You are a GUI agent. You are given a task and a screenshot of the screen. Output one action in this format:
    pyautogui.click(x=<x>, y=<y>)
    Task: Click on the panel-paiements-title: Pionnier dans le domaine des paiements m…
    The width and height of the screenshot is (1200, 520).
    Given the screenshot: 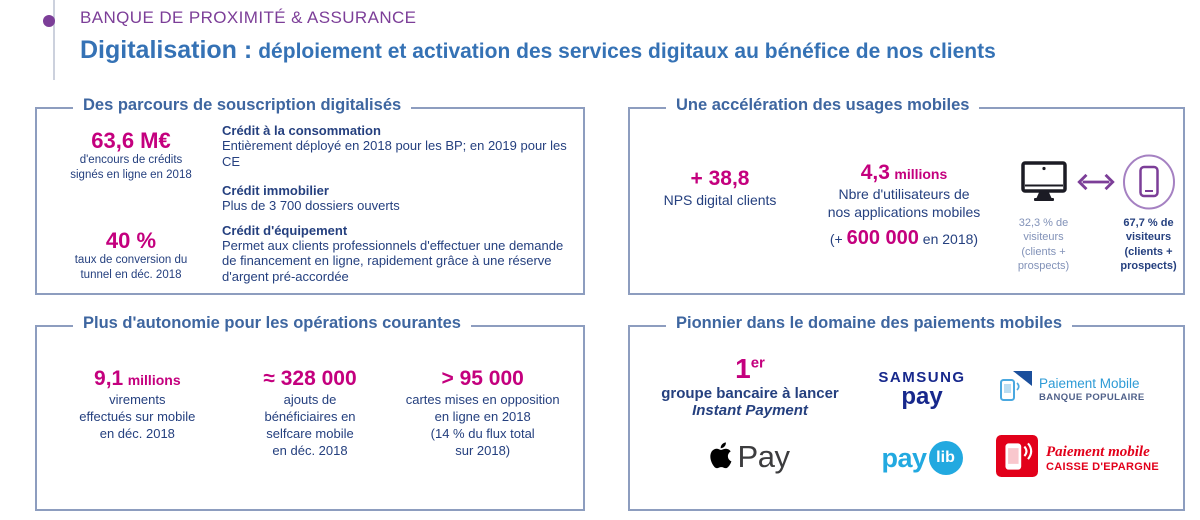 What is the action you would take?
    pyautogui.click(x=869, y=323)
    